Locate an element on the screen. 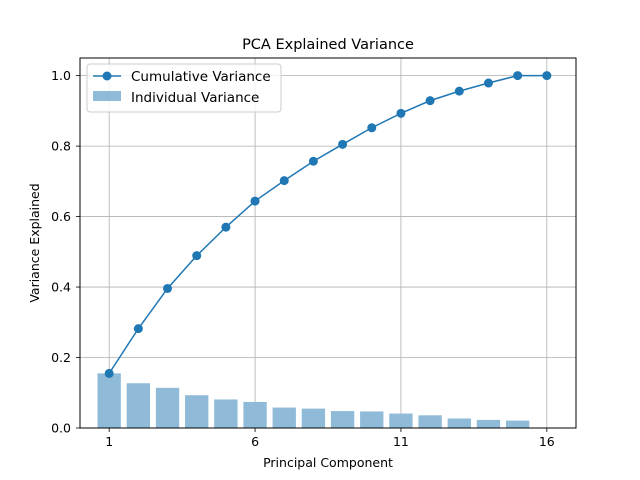  x-axis-label: Principal Component is located at coordinates (328, 462).